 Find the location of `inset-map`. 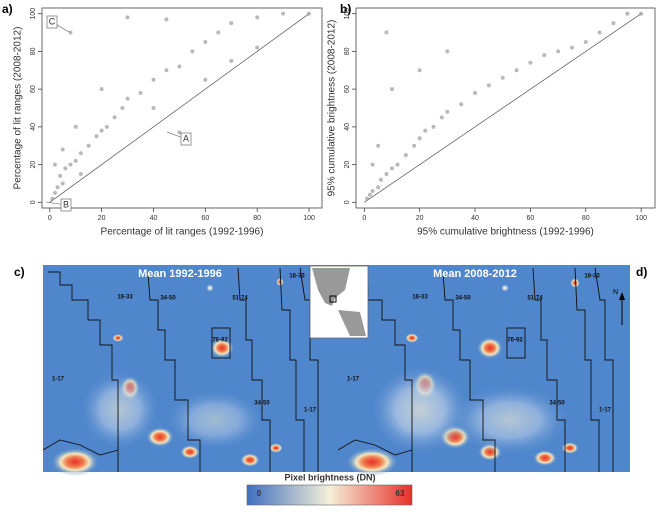

inset-map is located at coordinates (339, 302).